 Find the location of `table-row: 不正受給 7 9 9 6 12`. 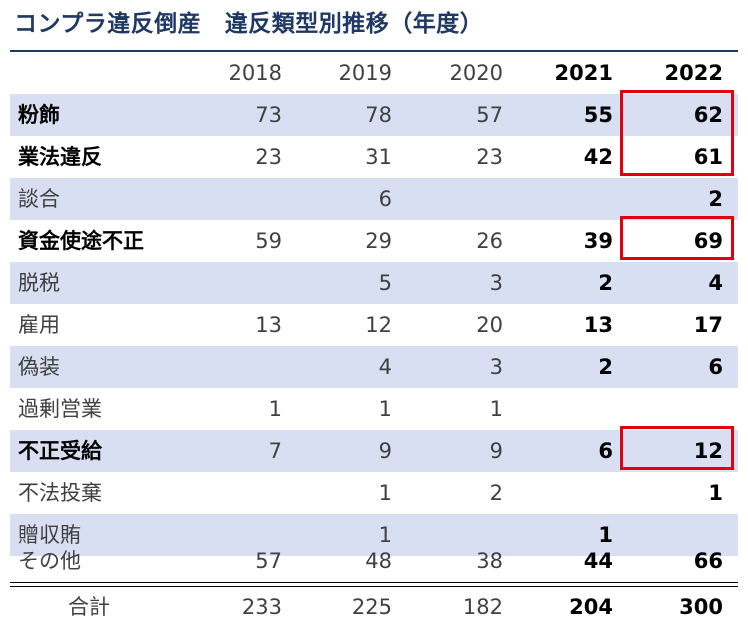

table-row: 不正受給 7 9 9 6 12 is located at coordinates (374, 451).